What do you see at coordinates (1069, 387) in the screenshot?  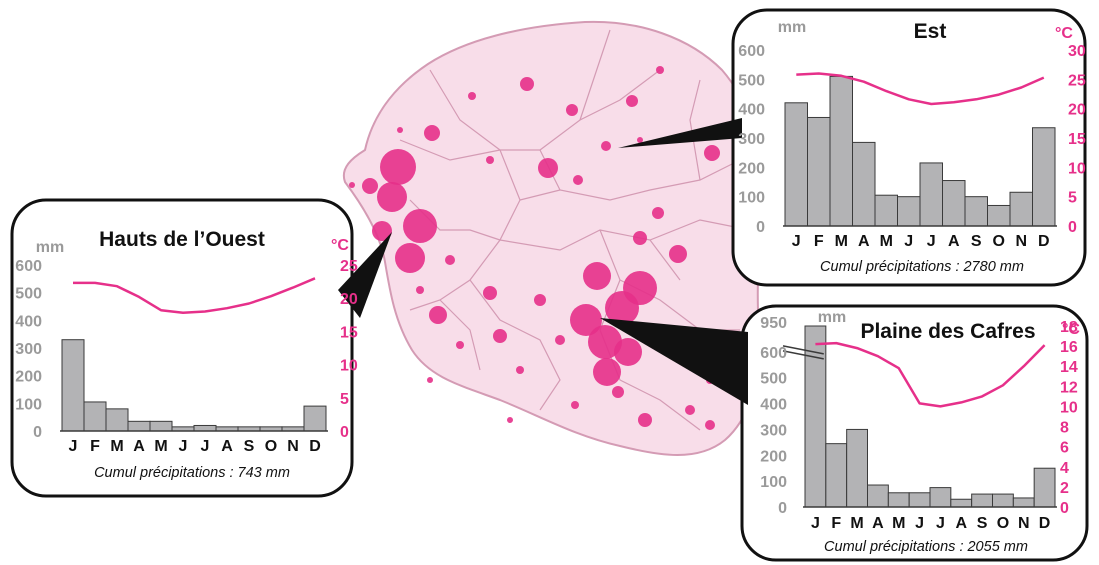 I see `right-tick-label: 12` at bounding box center [1069, 387].